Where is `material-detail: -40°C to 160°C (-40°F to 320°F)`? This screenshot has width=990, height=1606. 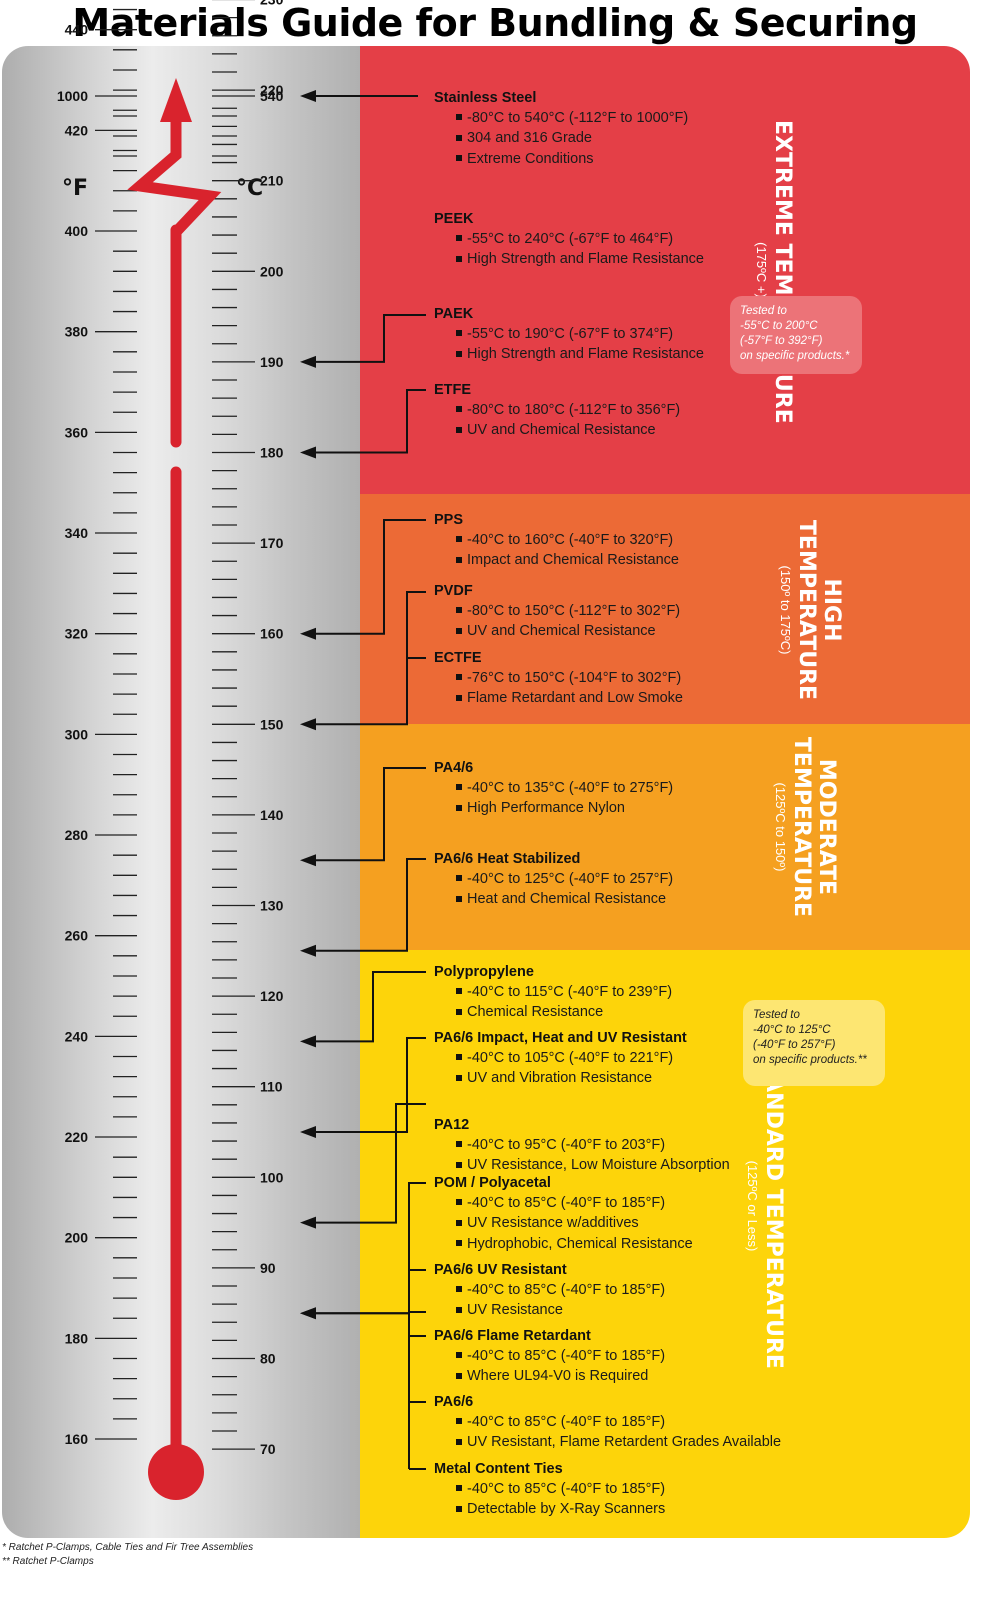 material-detail: -40°C to 160°C (-40°F to 320°F) is located at coordinates (556, 540).